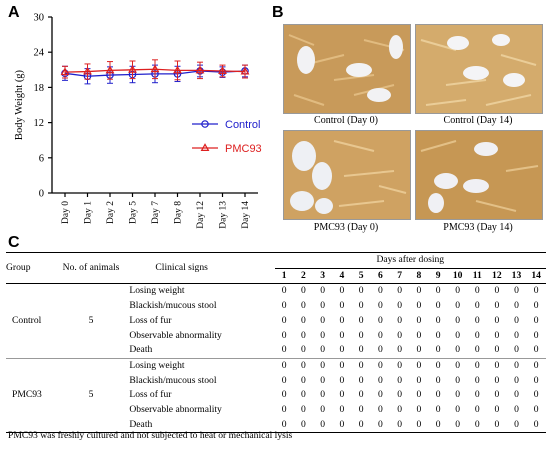 This screenshot has height=450, width=550. What do you see at coordinates (347, 175) in the screenshot?
I see `photo-pmc93-day0` at bounding box center [347, 175].